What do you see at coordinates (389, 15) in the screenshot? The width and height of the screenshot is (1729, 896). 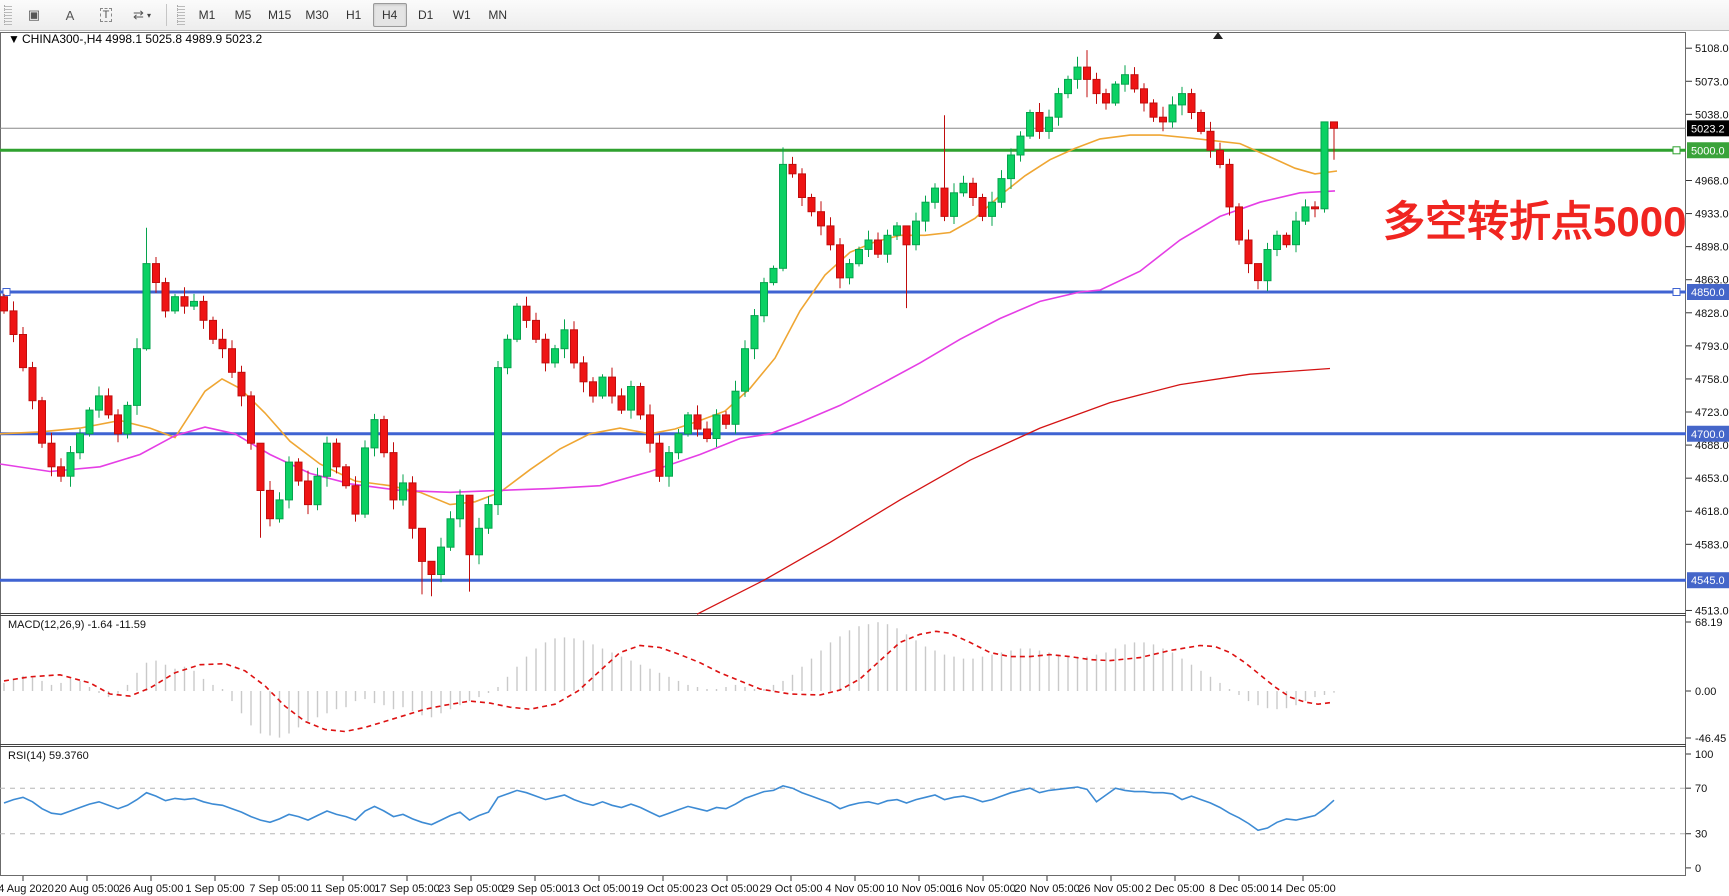 I see `timeframe-button-h4: H4` at bounding box center [389, 15].